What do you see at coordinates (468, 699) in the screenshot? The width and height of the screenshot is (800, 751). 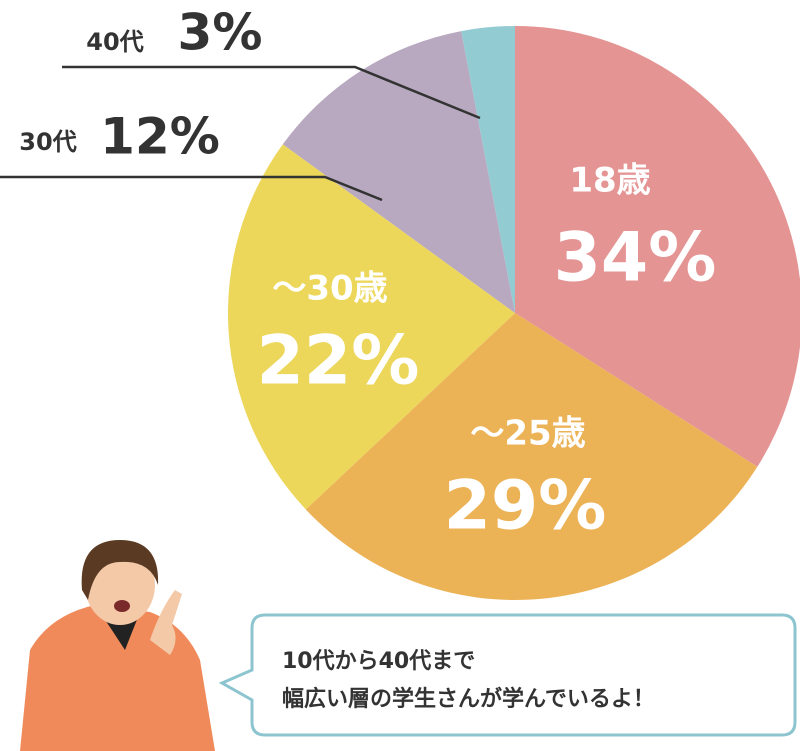 I see `bubble-text: 幅広い層の学生さんが学んでいるよ！` at bounding box center [468, 699].